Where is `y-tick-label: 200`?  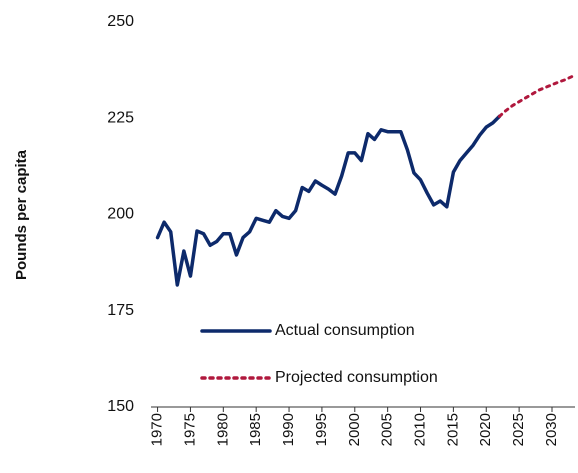 y-tick-label: 200 is located at coordinates (120, 214).